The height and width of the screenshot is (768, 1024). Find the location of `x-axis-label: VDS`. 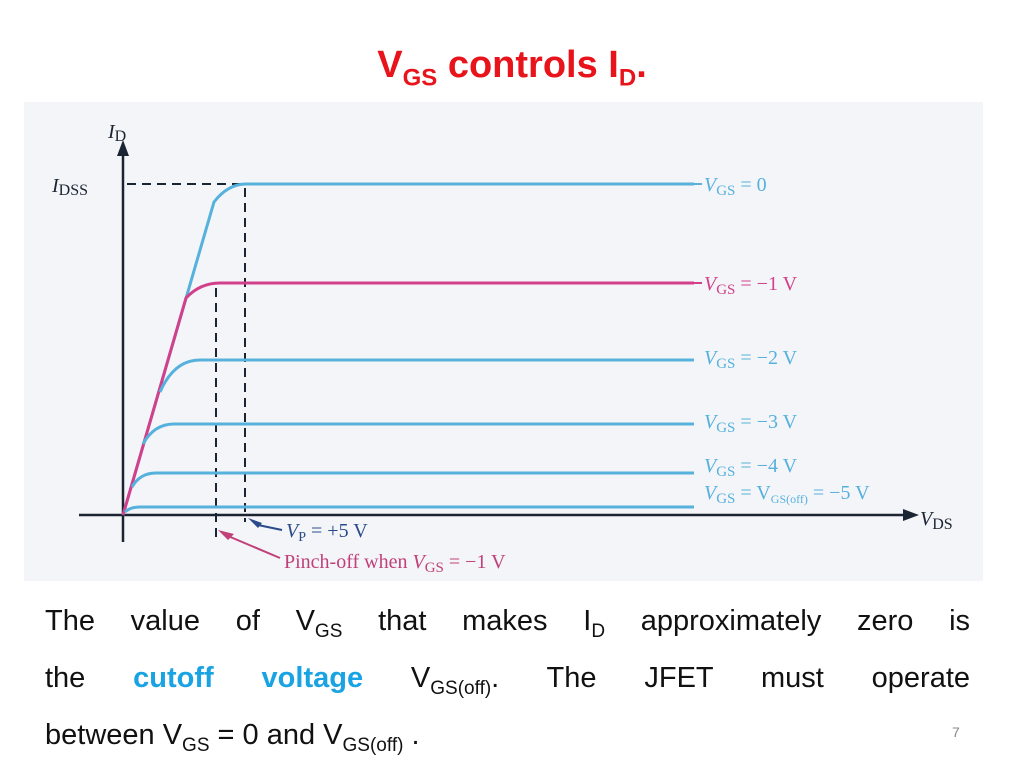

x-axis-label: VDS is located at coordinates (936, 520).